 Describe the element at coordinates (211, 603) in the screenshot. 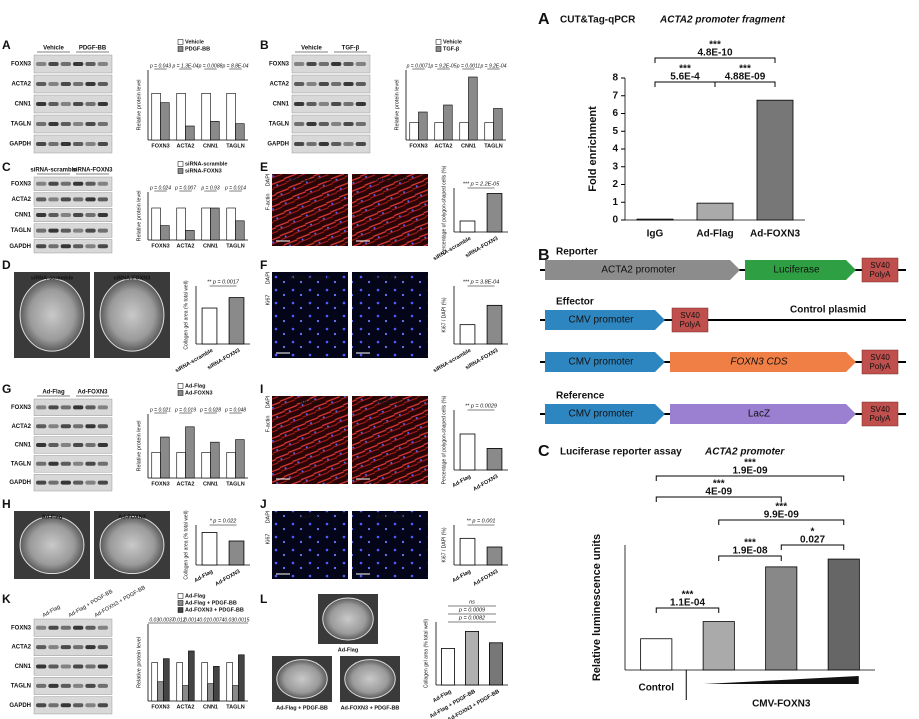

I see `legend-label: Ad-Flag + PDGF-BB` at that location.